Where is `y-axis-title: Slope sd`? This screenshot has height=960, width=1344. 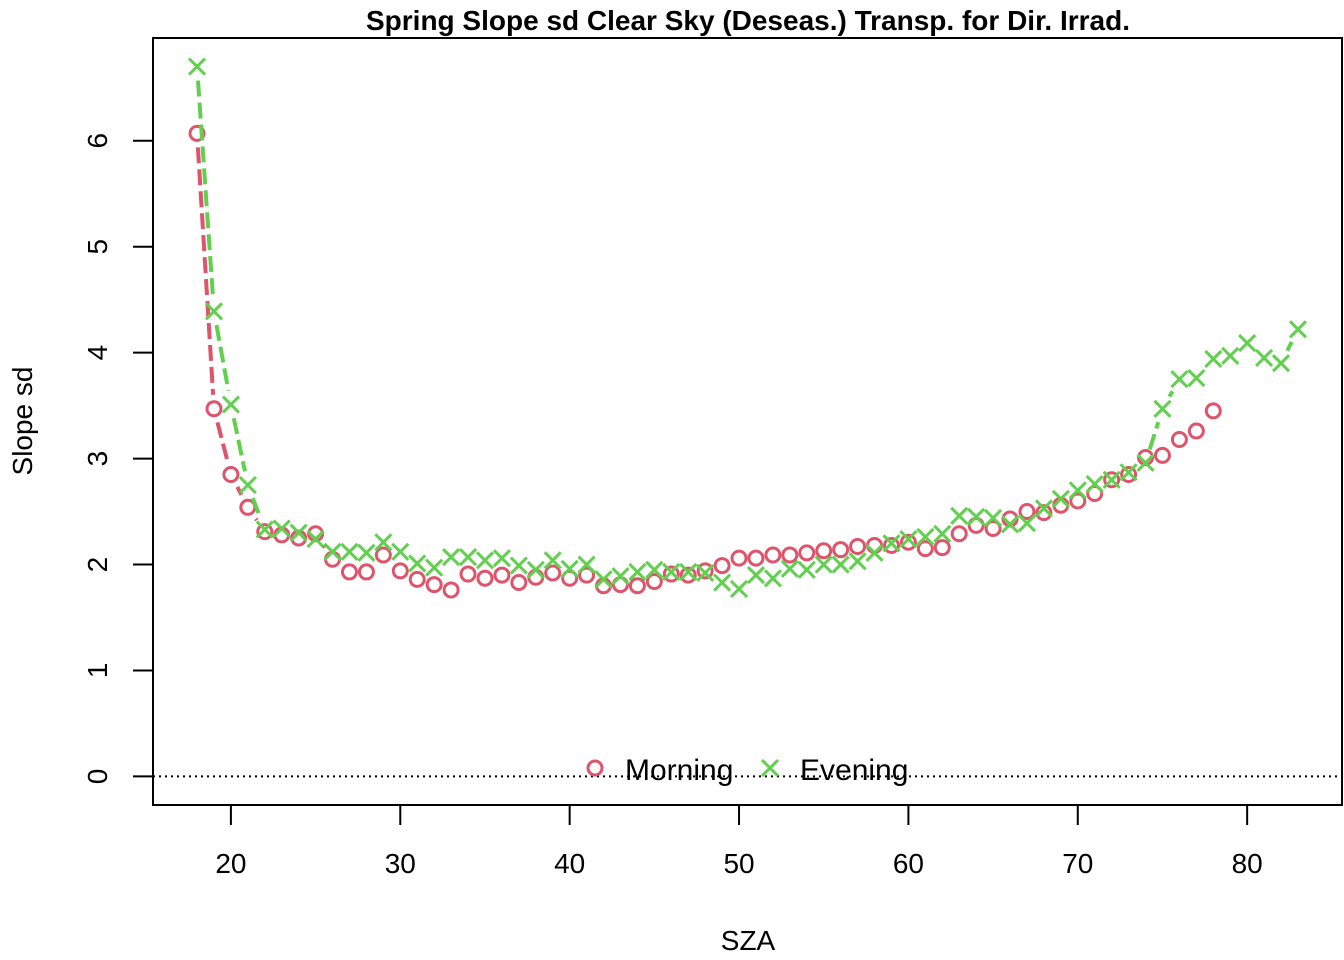
y-axis-title: Slope sd is located at coordinates (22, 421).